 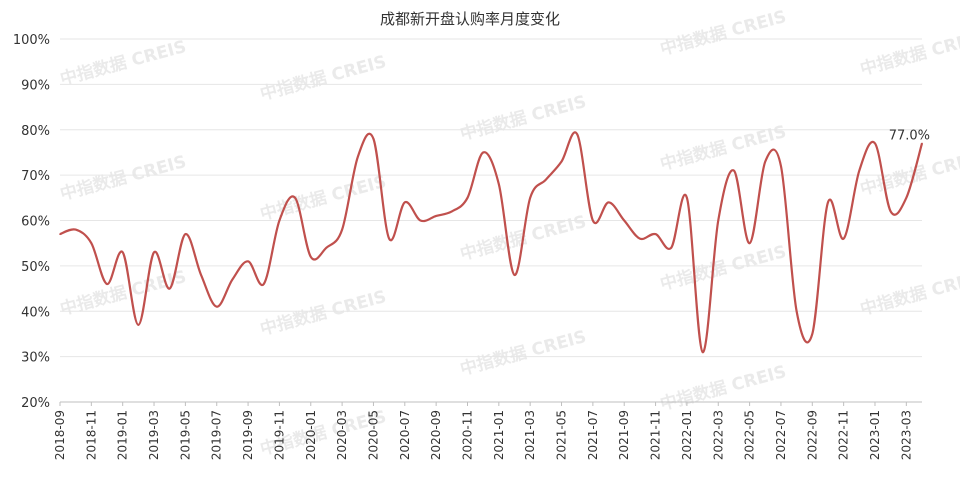 What do you see at coordinates (656, 435) in the screenshot?
I see `x-tick-label: 2021-11` at bounding box center [656, 435].